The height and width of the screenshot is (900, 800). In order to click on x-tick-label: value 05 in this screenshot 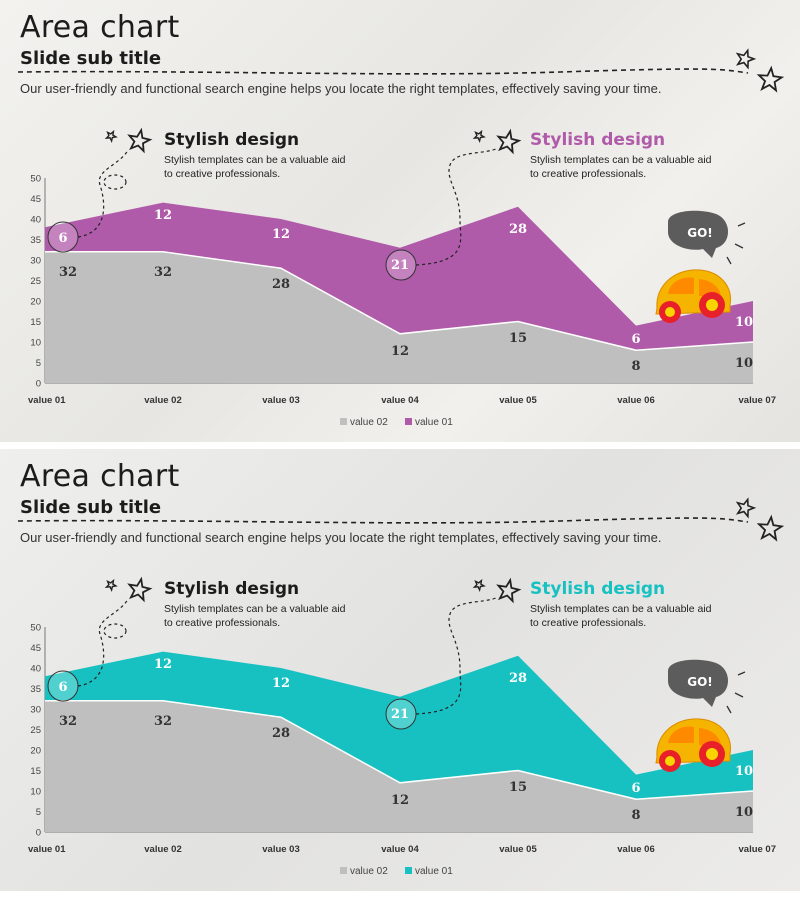, I will do `click(518, 400)`.